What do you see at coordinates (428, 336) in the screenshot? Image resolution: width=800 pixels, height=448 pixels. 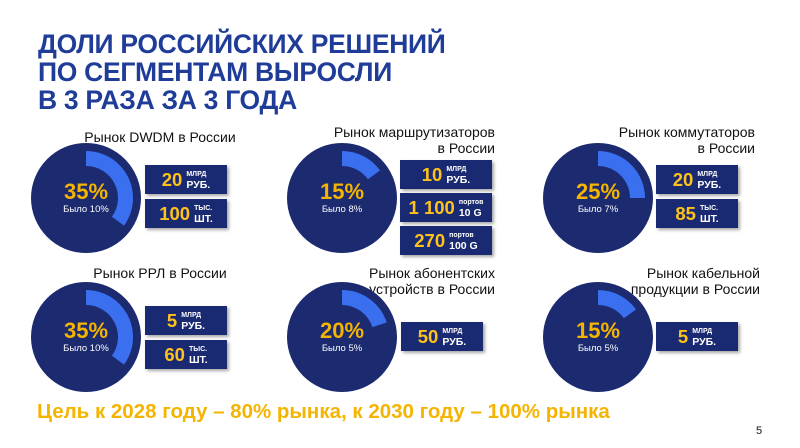 I see `metric-value: 50` at bounding box center [428, 336].